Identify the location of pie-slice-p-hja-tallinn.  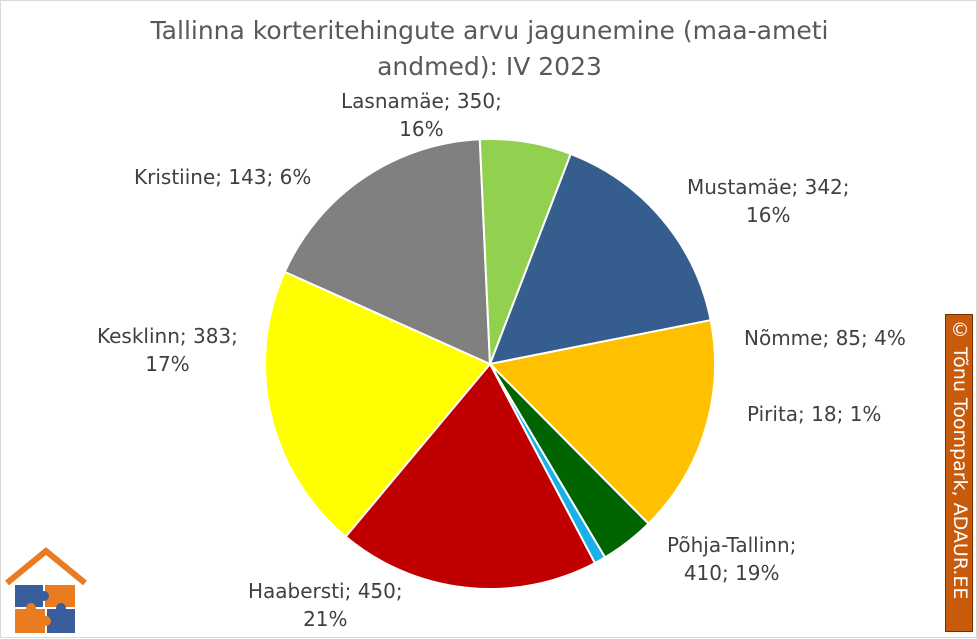
(470, 476).